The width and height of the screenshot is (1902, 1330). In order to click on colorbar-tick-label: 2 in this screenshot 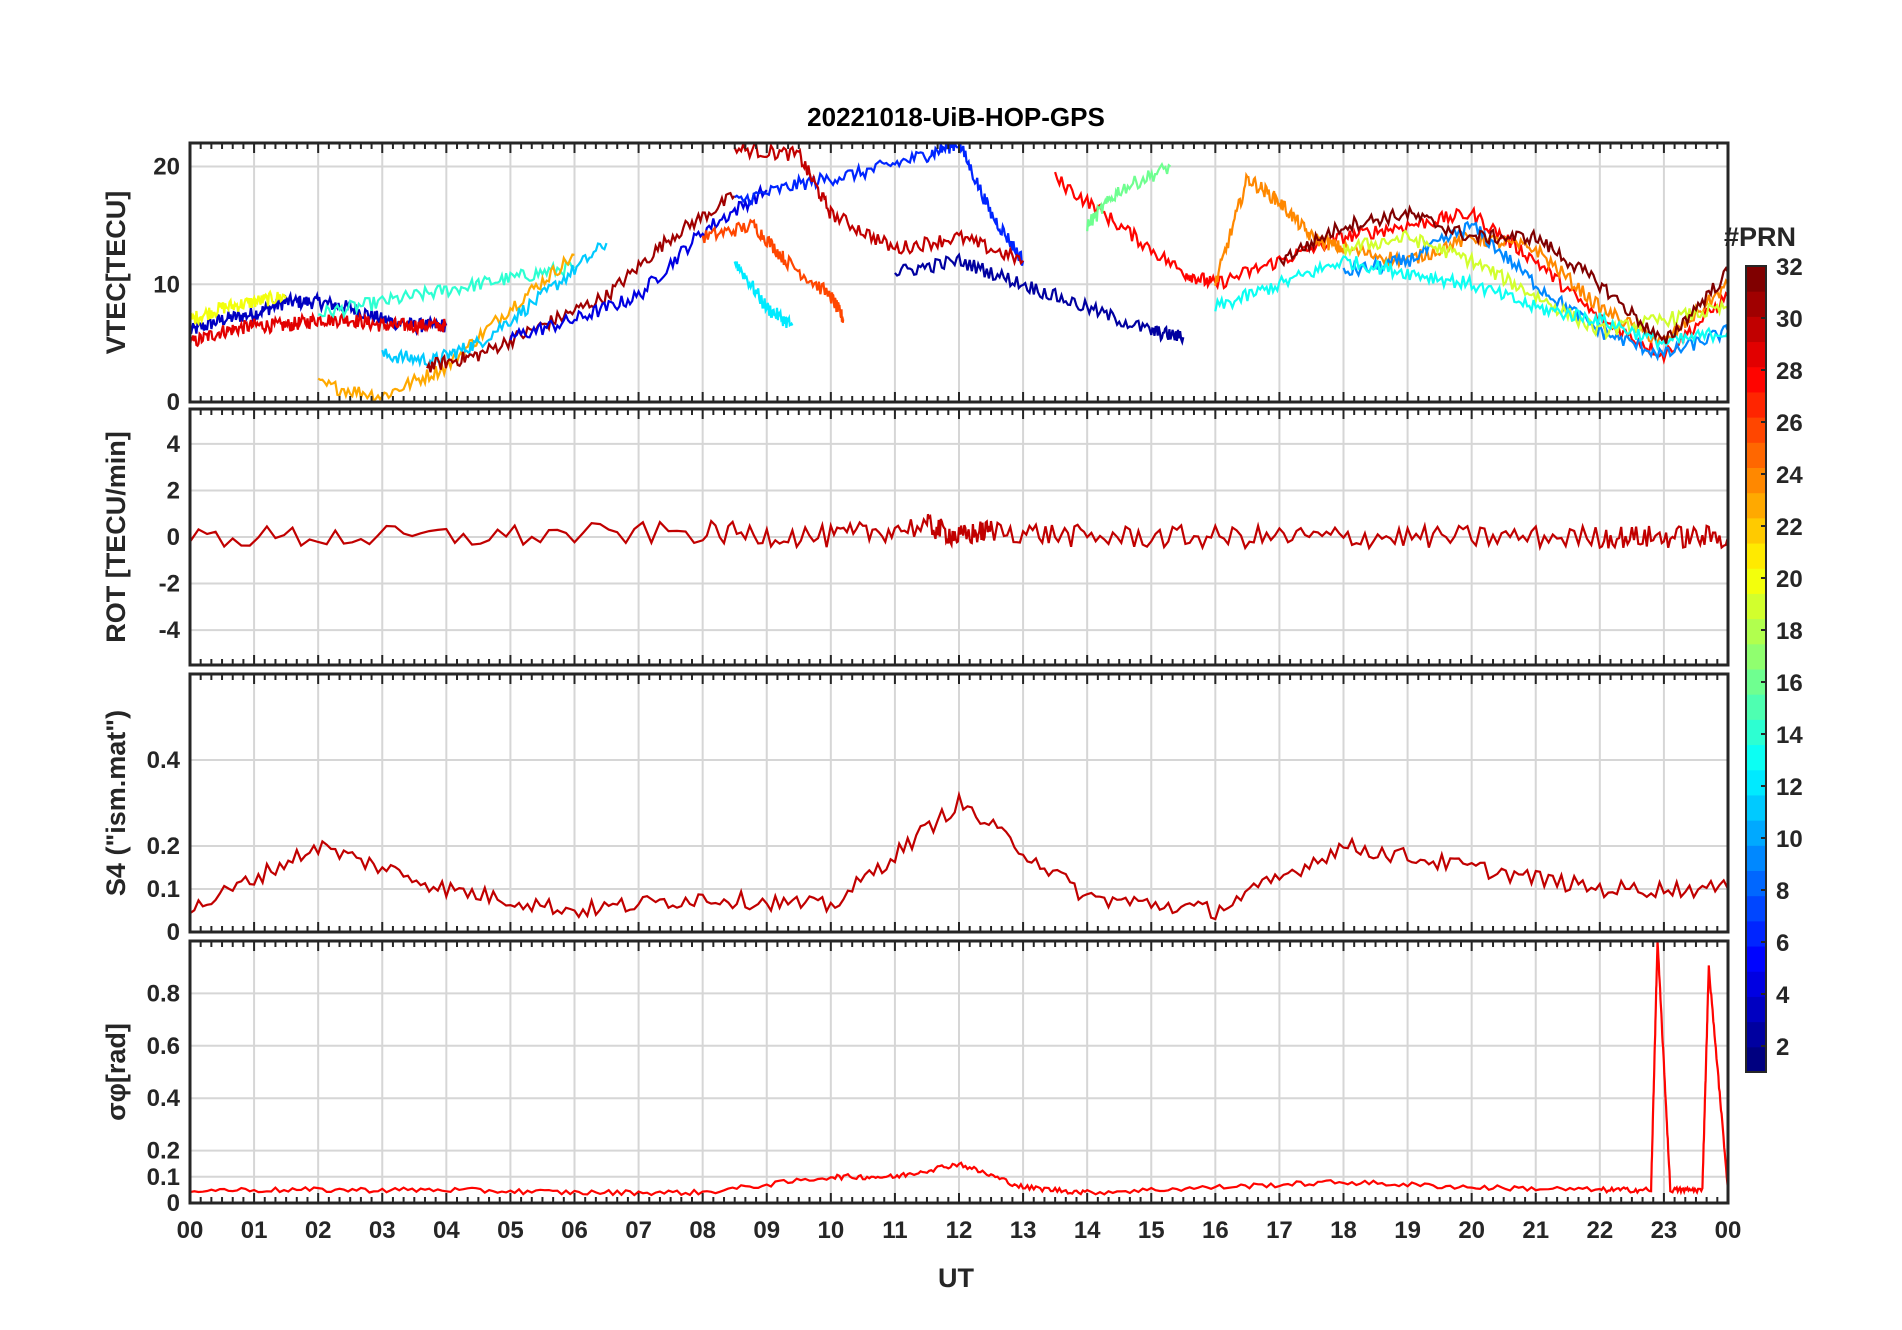, I will do `click(1782, 1047)`.